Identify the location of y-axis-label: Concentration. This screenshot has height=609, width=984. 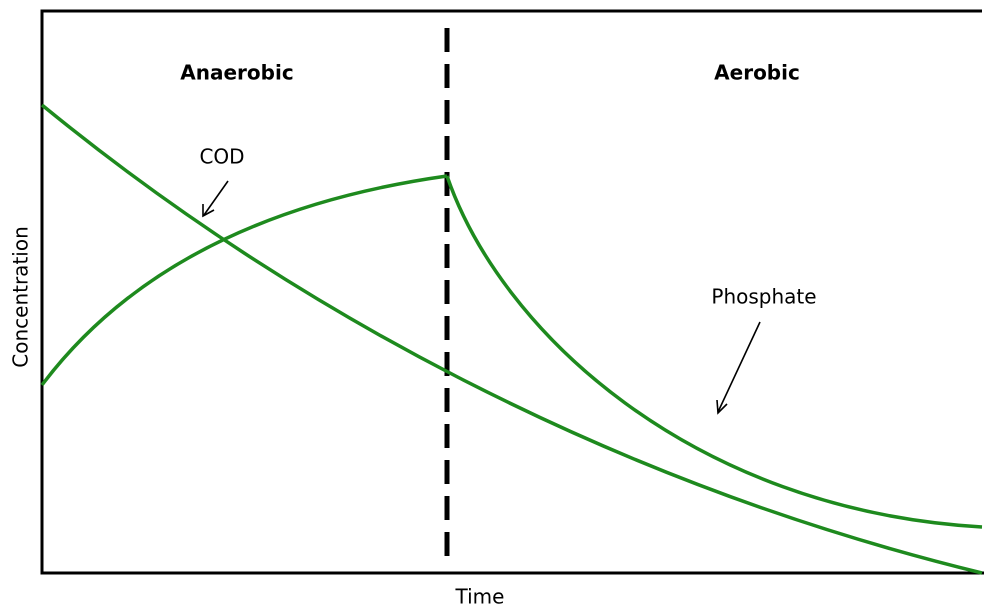
(21, 296).